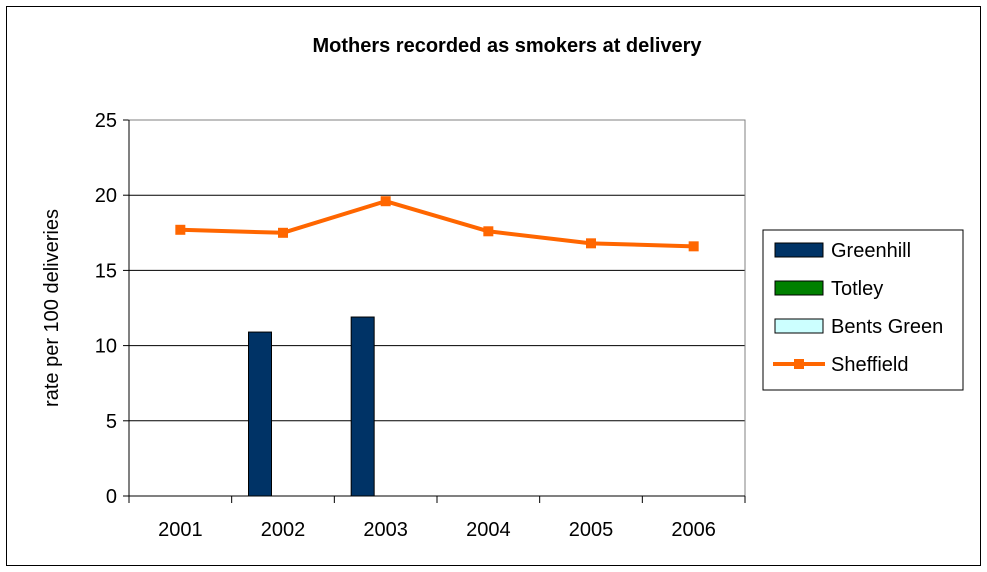  I want to click on legend-marker, so click(799, 364).